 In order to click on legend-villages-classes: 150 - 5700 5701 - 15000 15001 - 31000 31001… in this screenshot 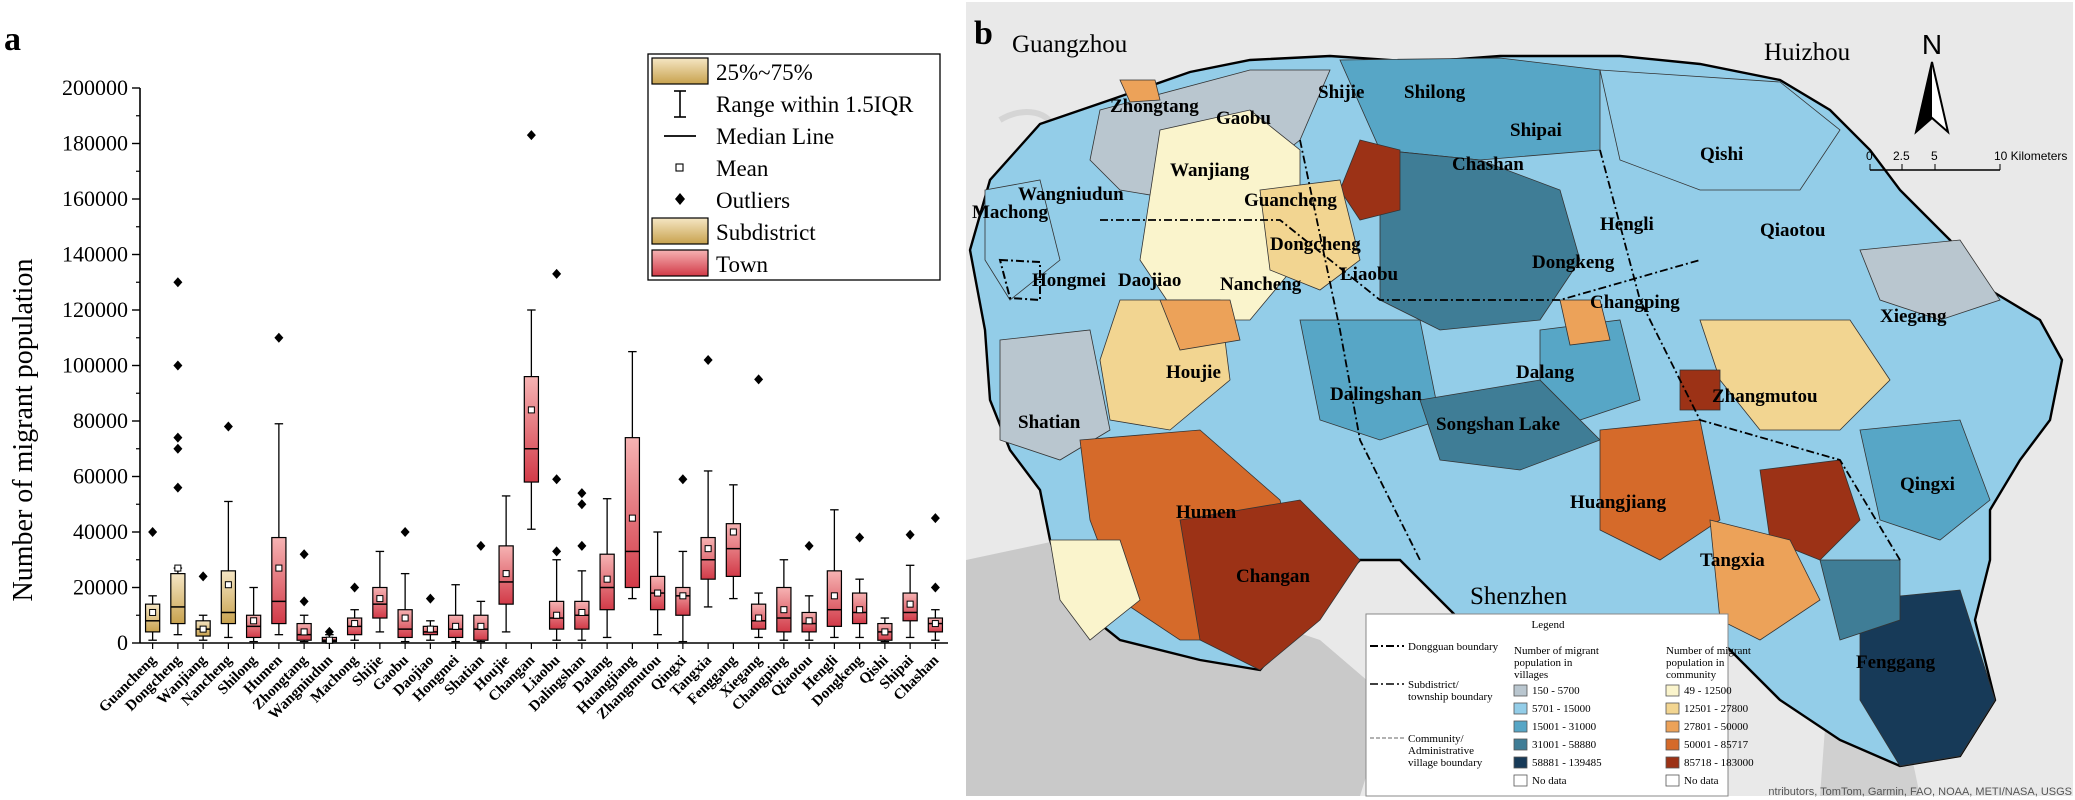, I will do `click(1557, 735)`.